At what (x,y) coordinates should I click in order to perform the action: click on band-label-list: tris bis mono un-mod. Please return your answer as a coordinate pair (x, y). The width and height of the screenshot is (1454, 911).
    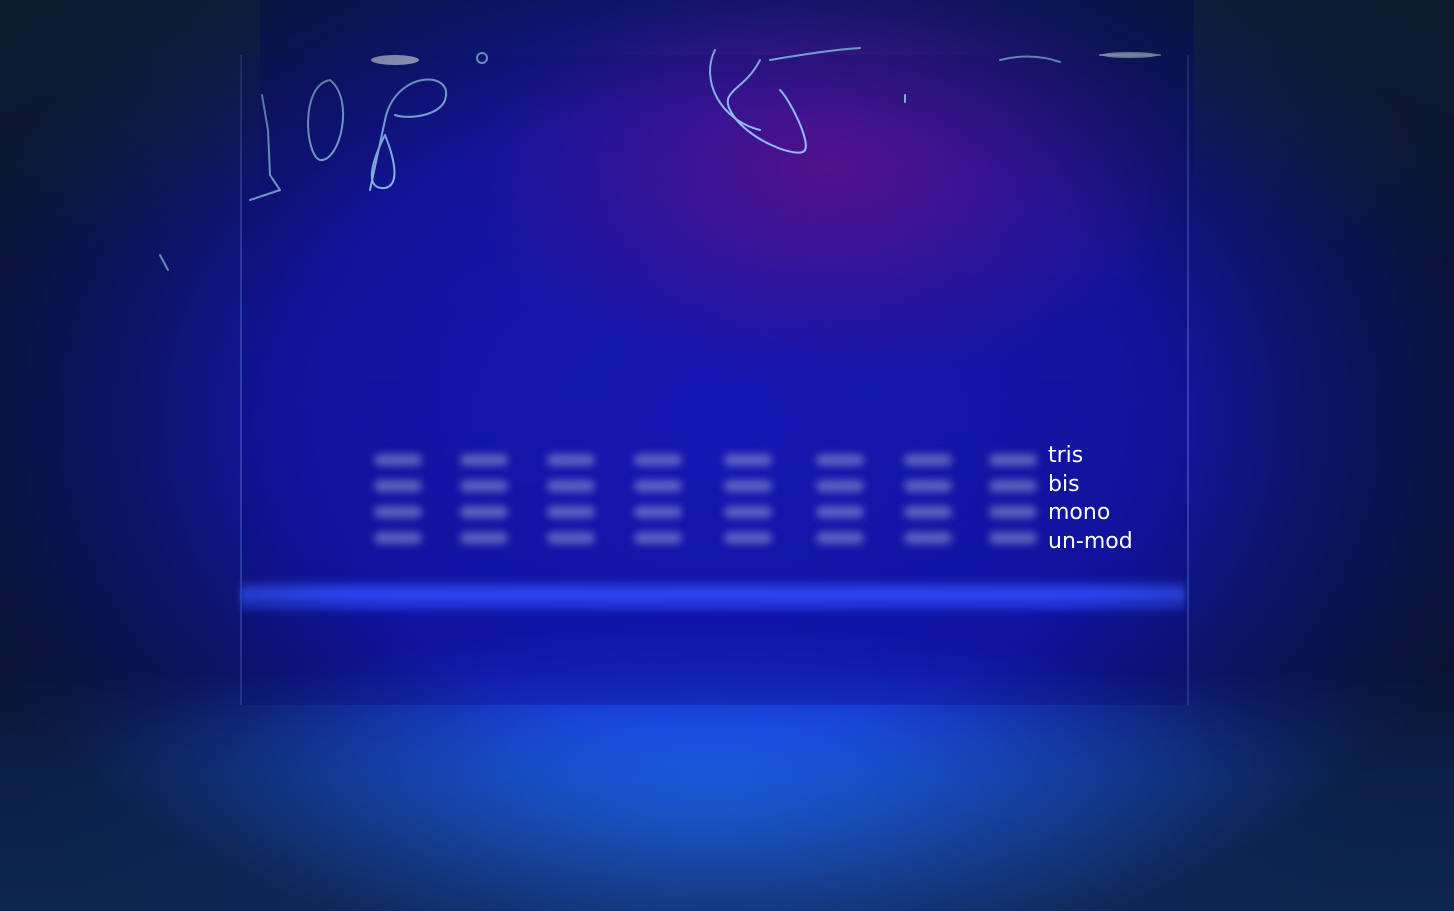
    Looking at the image, I should click on (1090, 499).